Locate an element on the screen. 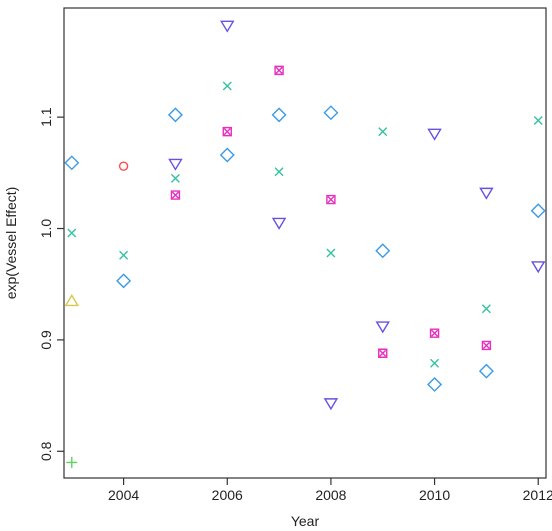 This screenshot has height=531, width=552. data-point-triangle-up is located at coordinates (72, 300).